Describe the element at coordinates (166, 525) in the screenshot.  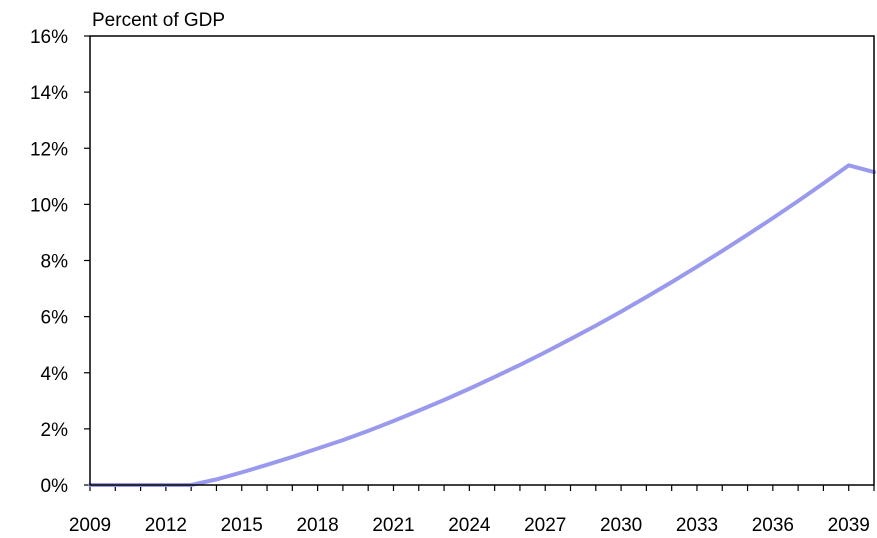
I see `x-tick-label: 2012` at that location.